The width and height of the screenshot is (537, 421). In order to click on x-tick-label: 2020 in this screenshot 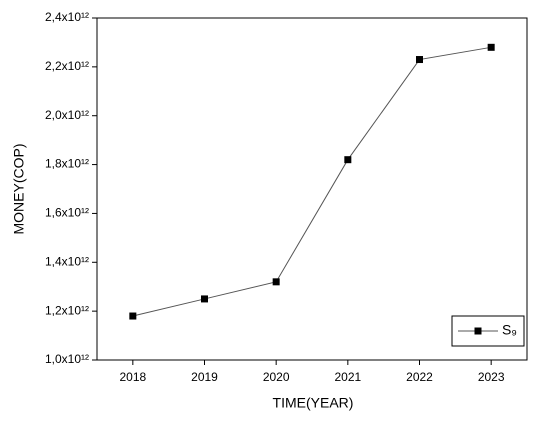, I will do `click(276, 377)`.